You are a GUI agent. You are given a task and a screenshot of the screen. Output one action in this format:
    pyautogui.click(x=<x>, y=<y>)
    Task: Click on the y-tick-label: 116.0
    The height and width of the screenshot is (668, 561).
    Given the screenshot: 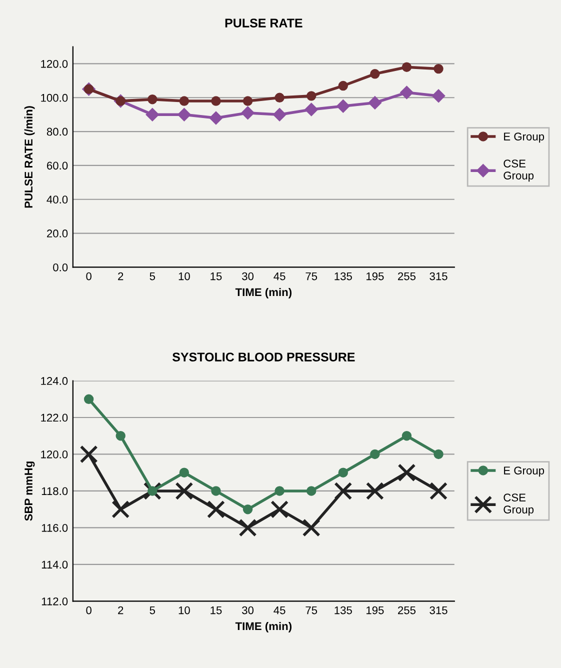 What is the action you would take?
    pyautogui.click(x=55, y=528)
    